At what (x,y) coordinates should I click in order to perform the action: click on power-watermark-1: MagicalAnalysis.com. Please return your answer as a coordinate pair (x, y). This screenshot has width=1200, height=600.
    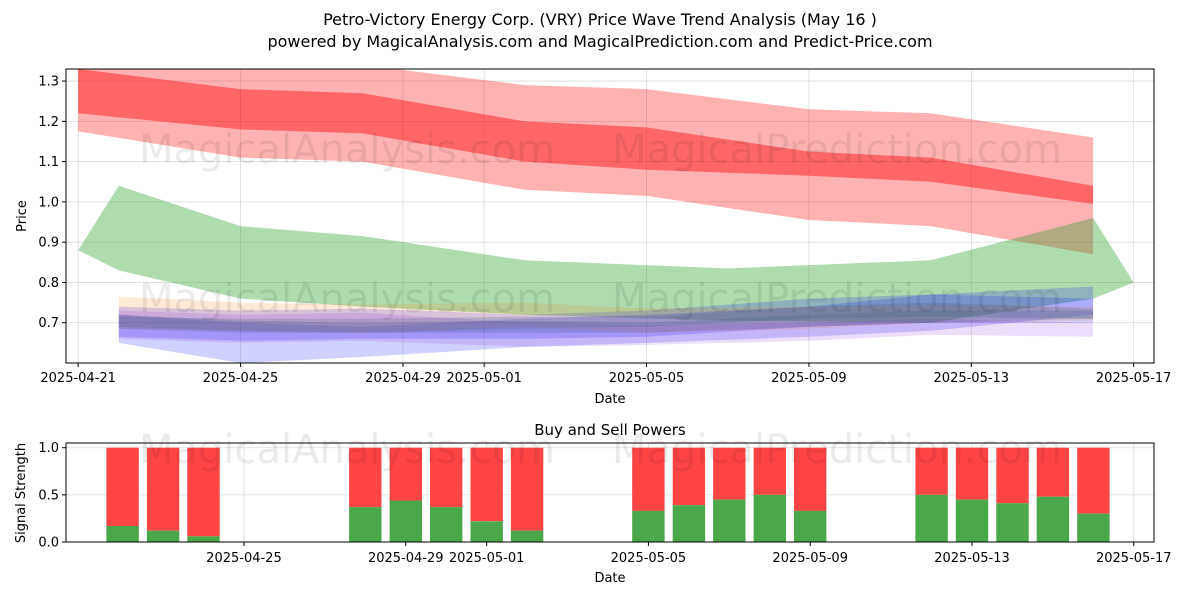
    Looking at the image, I should click on (347, 450).